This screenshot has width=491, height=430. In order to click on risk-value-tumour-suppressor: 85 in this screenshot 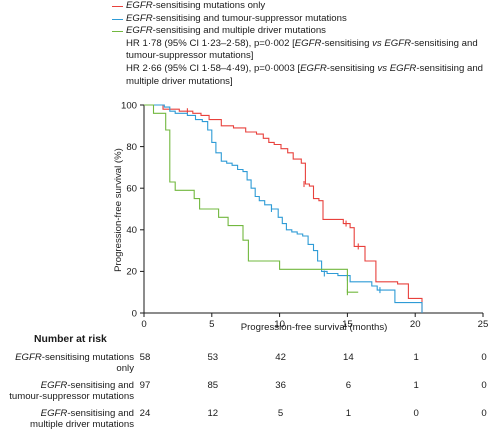, I will do `click(213, 385)`.